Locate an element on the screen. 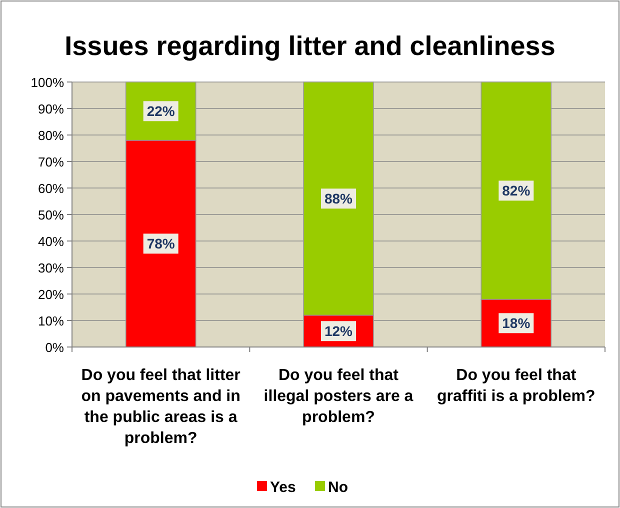  y-tick-label: 80% is located at coordinates (51, 135).